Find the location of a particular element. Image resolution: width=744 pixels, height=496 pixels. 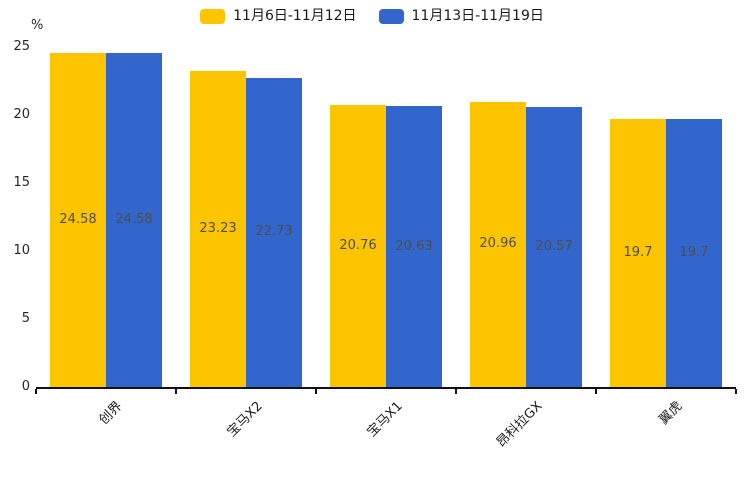

bar-昂科拉GX-series1 is located at coordinates (554, 247).